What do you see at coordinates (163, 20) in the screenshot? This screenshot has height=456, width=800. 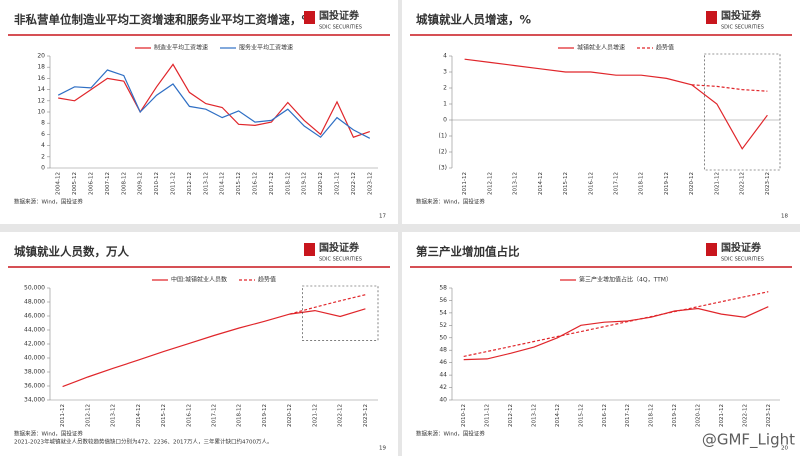 I see `slide-title: 非私营单位制造业平均工资增速和服务业平均工资增速，%` at bounding box center [163, 20].